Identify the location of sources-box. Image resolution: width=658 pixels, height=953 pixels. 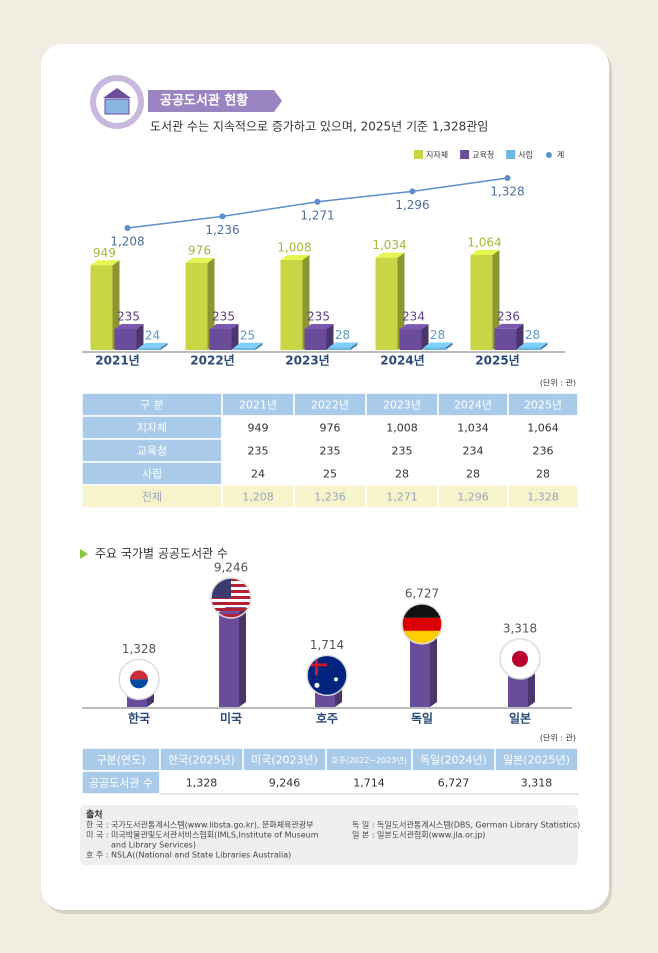
(329, 835).